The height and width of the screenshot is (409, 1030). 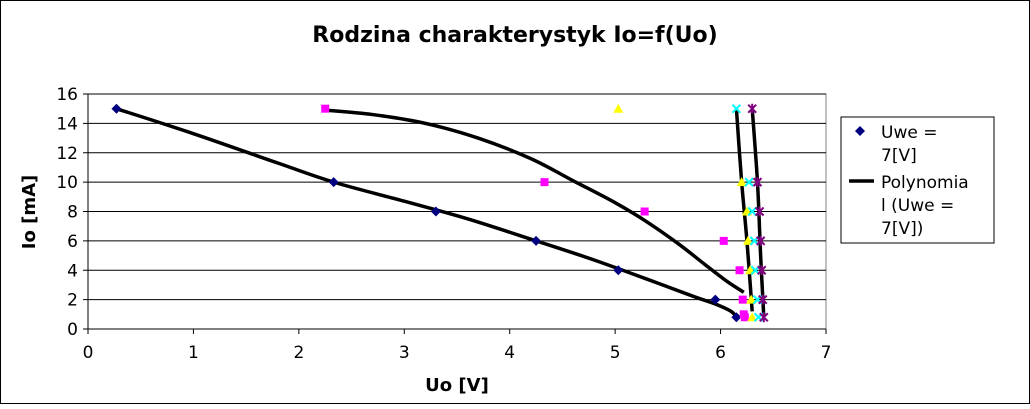 I want to click on y-tick-label: 0, so click(x=72, y=330).